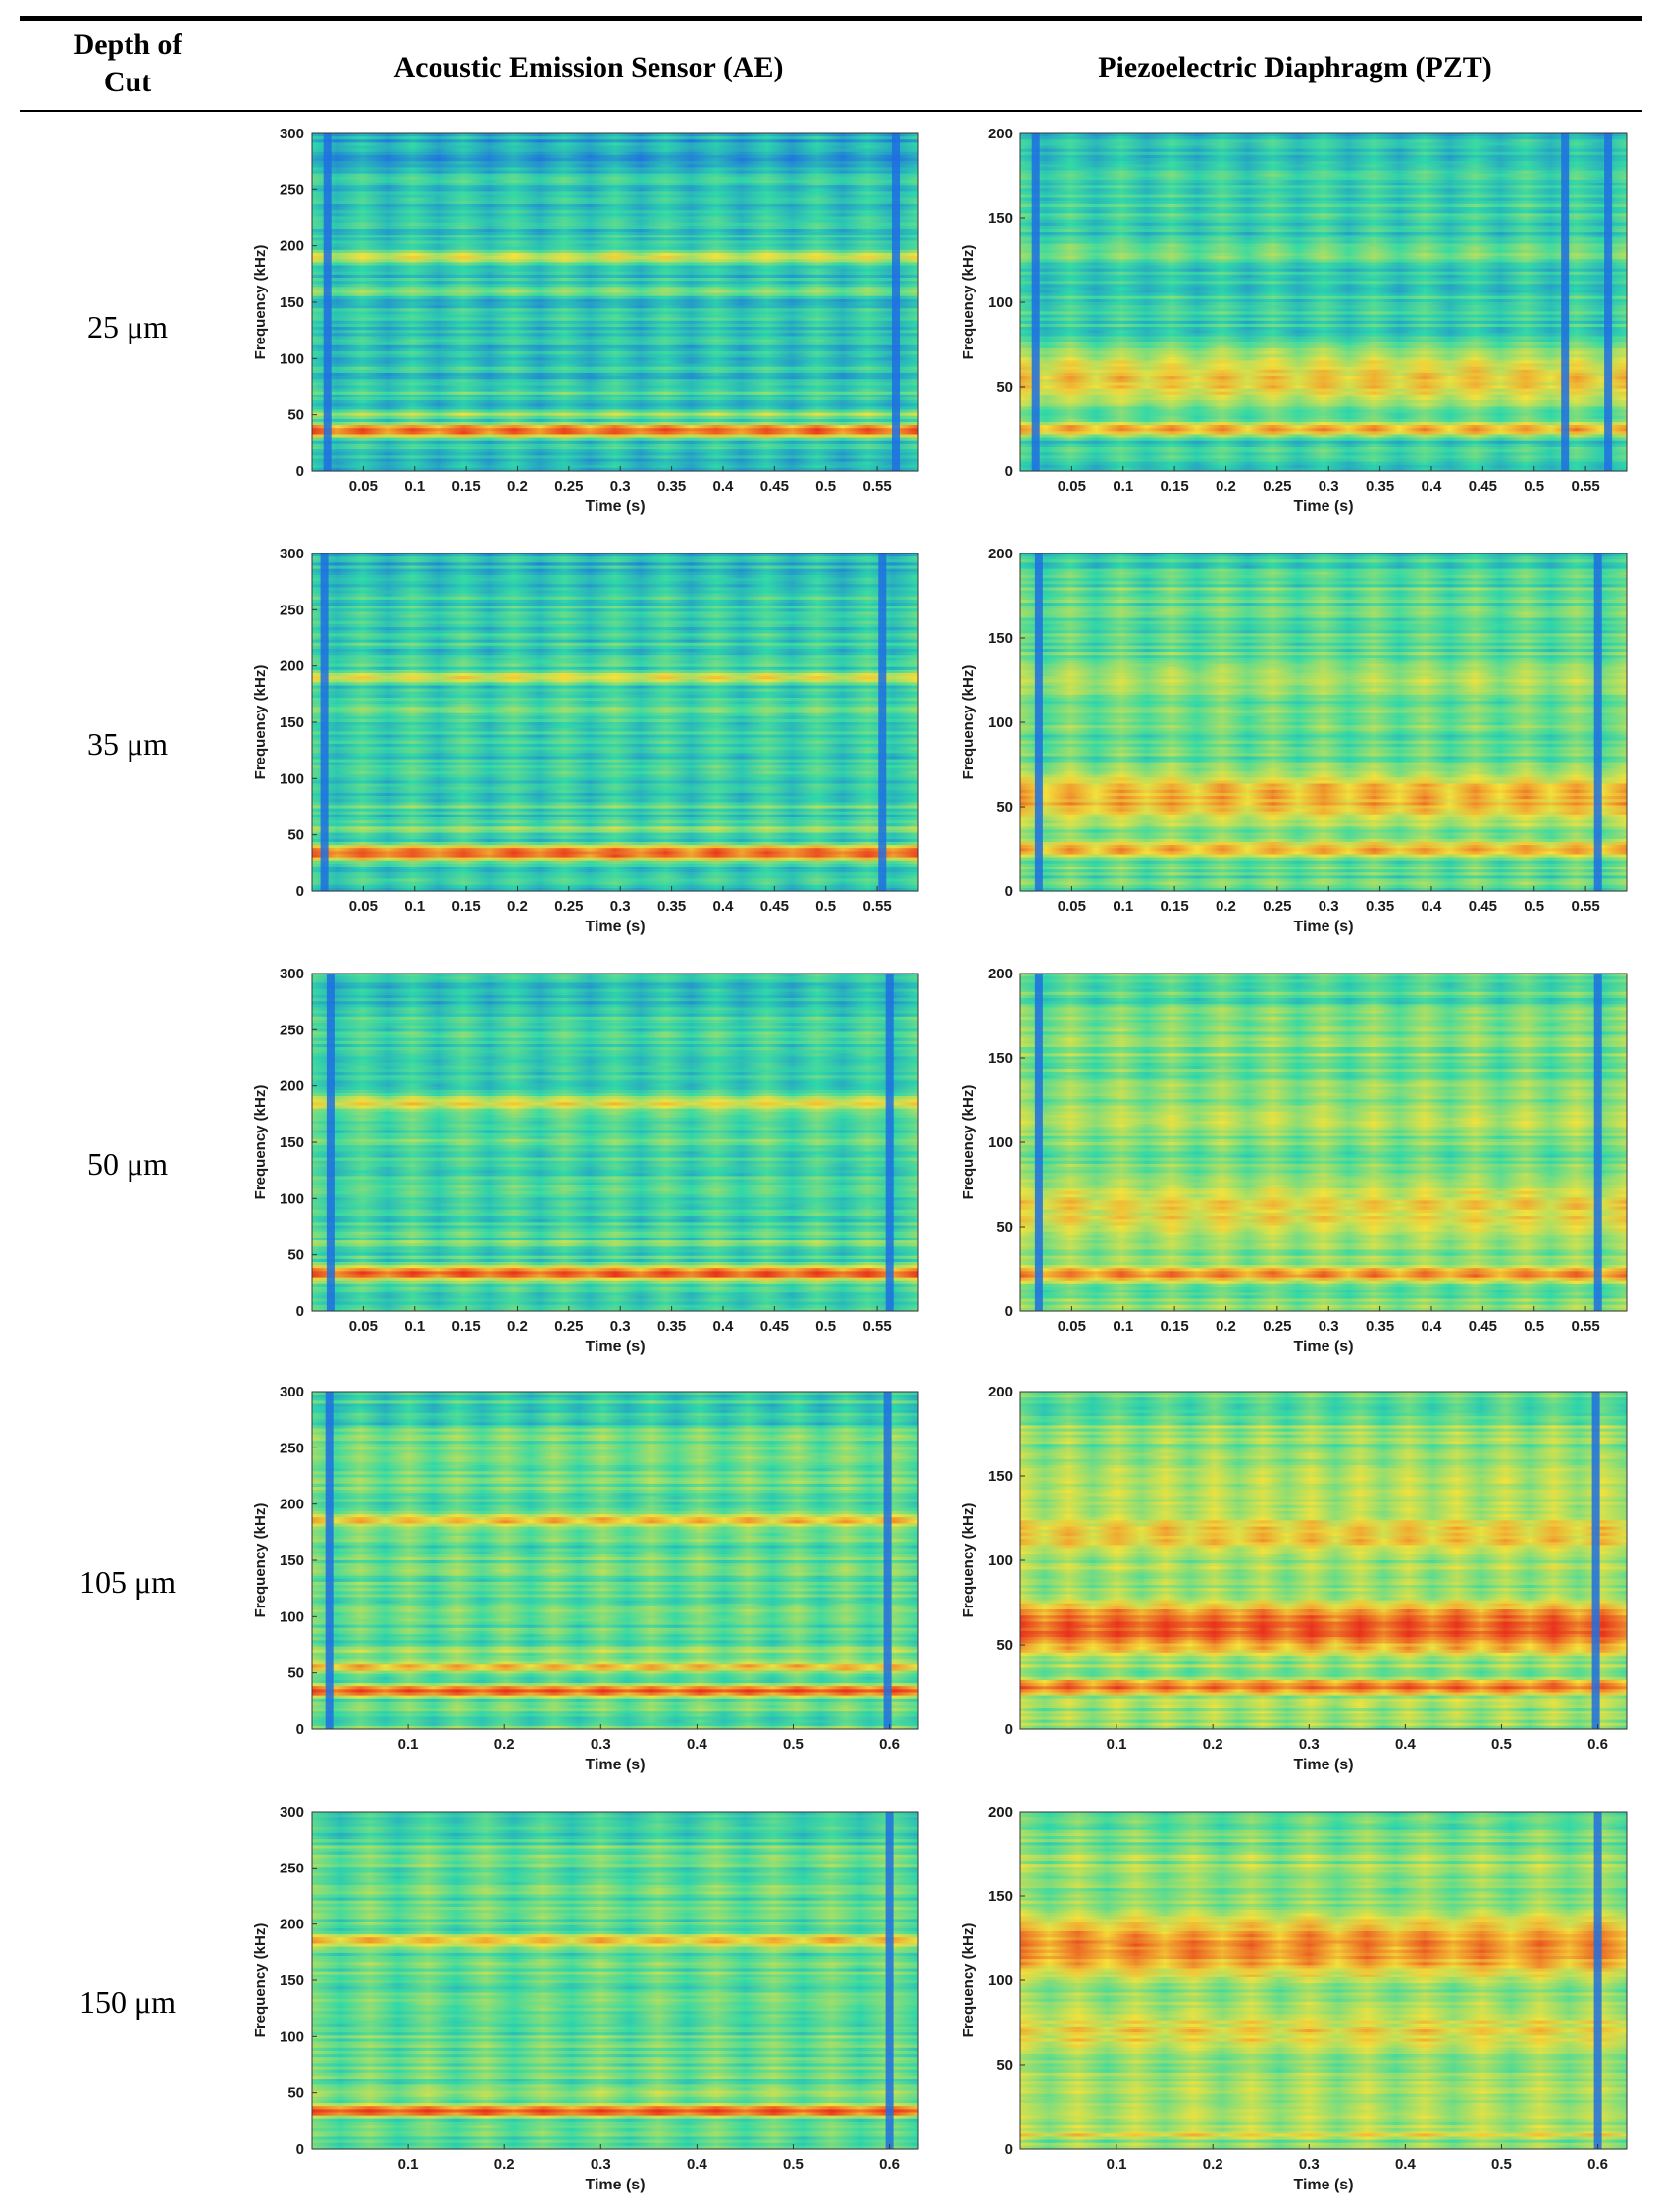 The image size is (1662, 2212). What do you see at coordinates (831, 111) in the screenshot?
I see `table-header-rule` at bounding box center [831, 111].